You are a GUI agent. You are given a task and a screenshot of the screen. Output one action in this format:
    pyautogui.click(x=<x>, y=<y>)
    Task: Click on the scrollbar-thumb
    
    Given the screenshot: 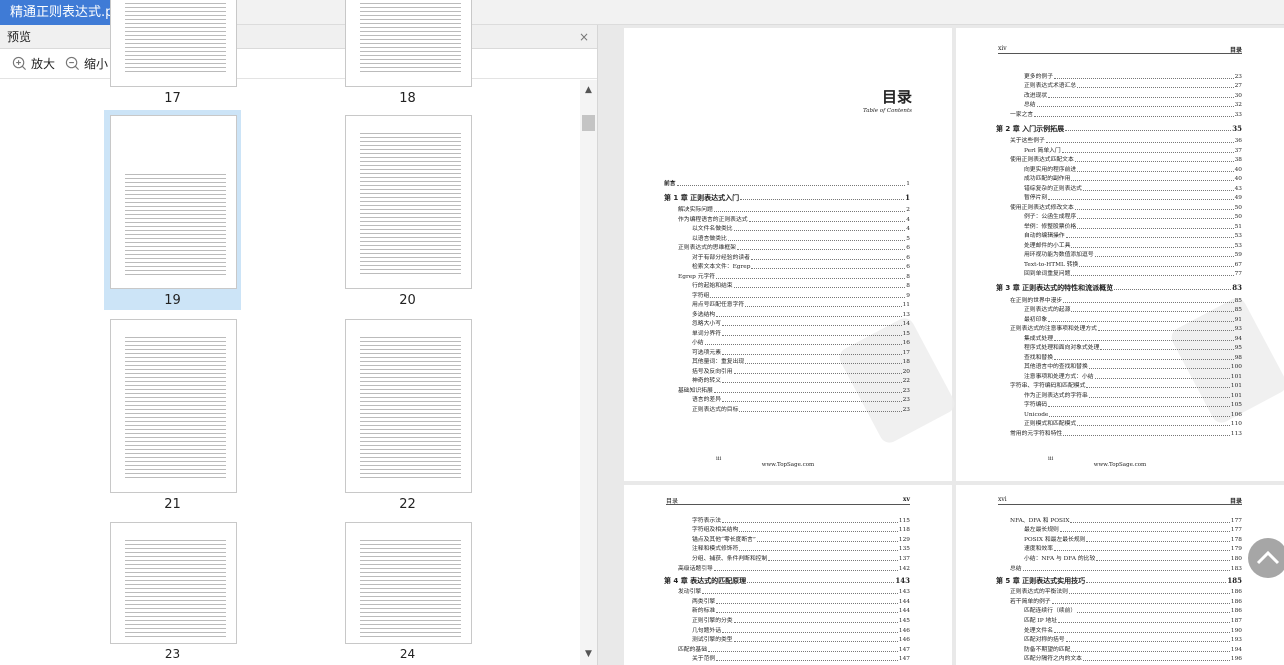 What is the action you would take?
    pyautogui.click(x=588, y=123)
    